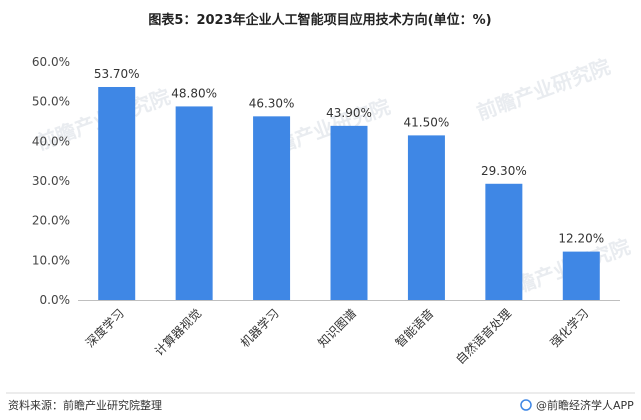 The width and height of the screenshot is (641, 420). I want to click on x-axis-labels: 深度学习 计算器视觉 机器学习 知识图谱 智能语音 自然语音处理 强化学习, so click(336, 337).